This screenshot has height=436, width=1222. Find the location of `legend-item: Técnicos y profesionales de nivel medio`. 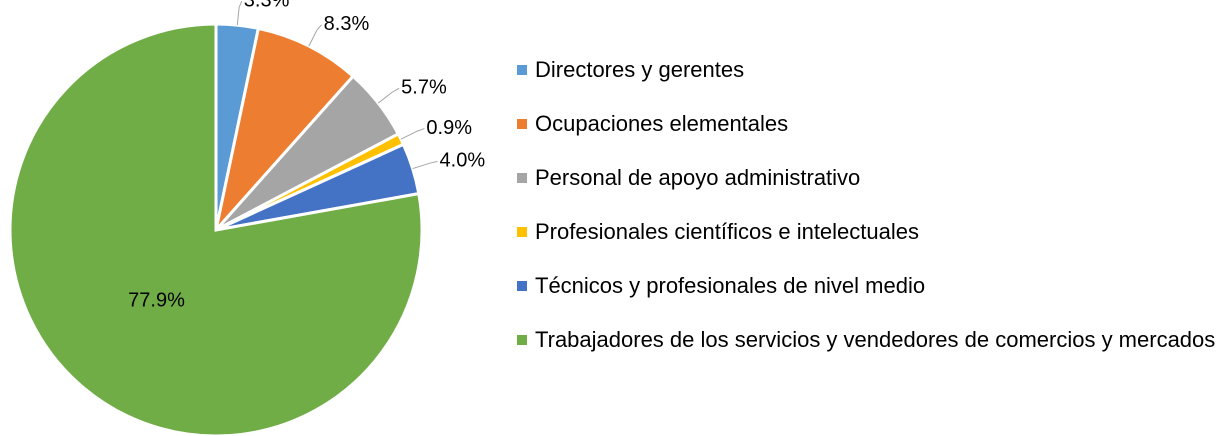

legend-item: Técnicos y profesionales de nivel medio is located at coordinates (868, 299).